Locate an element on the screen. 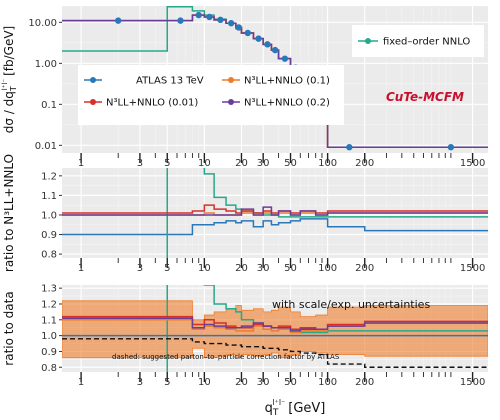 The image size is (500, 420). series-atlas-13-tev is located at coordinates (275, 227).